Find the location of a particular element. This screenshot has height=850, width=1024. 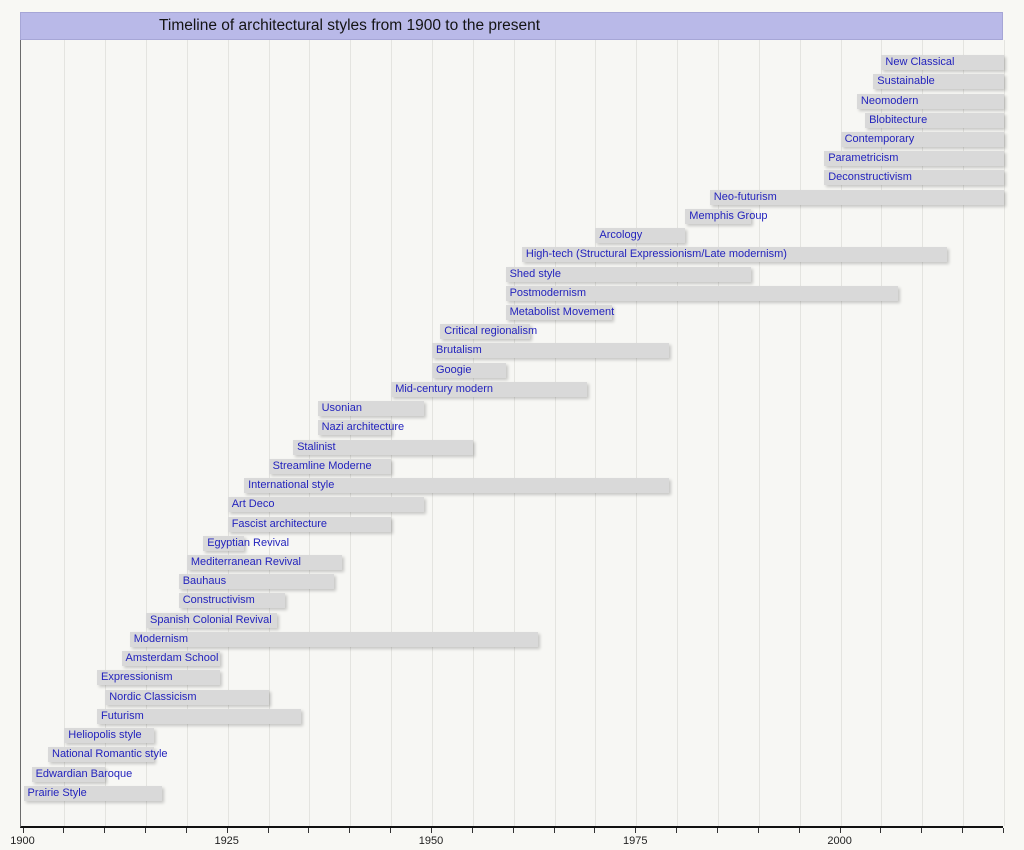

timeline-bar: Critical regionalism is located at coordinates (488, 332).